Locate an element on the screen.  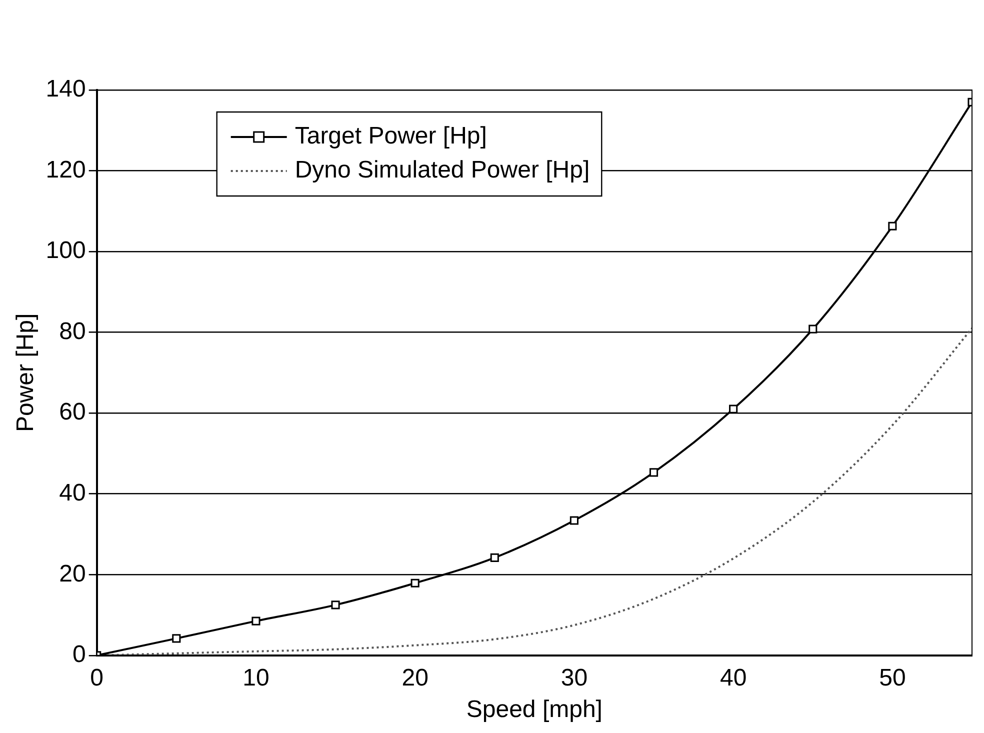
x-tick-label: 40 is located at coordinates (733, 678).